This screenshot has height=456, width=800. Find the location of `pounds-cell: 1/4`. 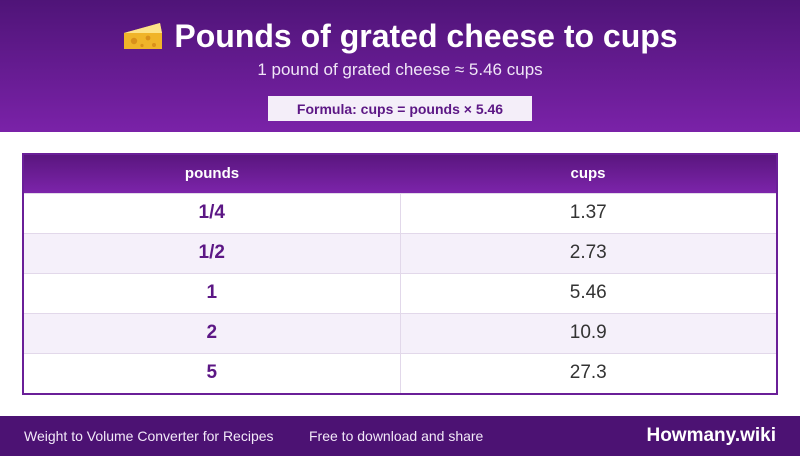

pounds-cell: 1/4 is located at coordinates (212, 212).